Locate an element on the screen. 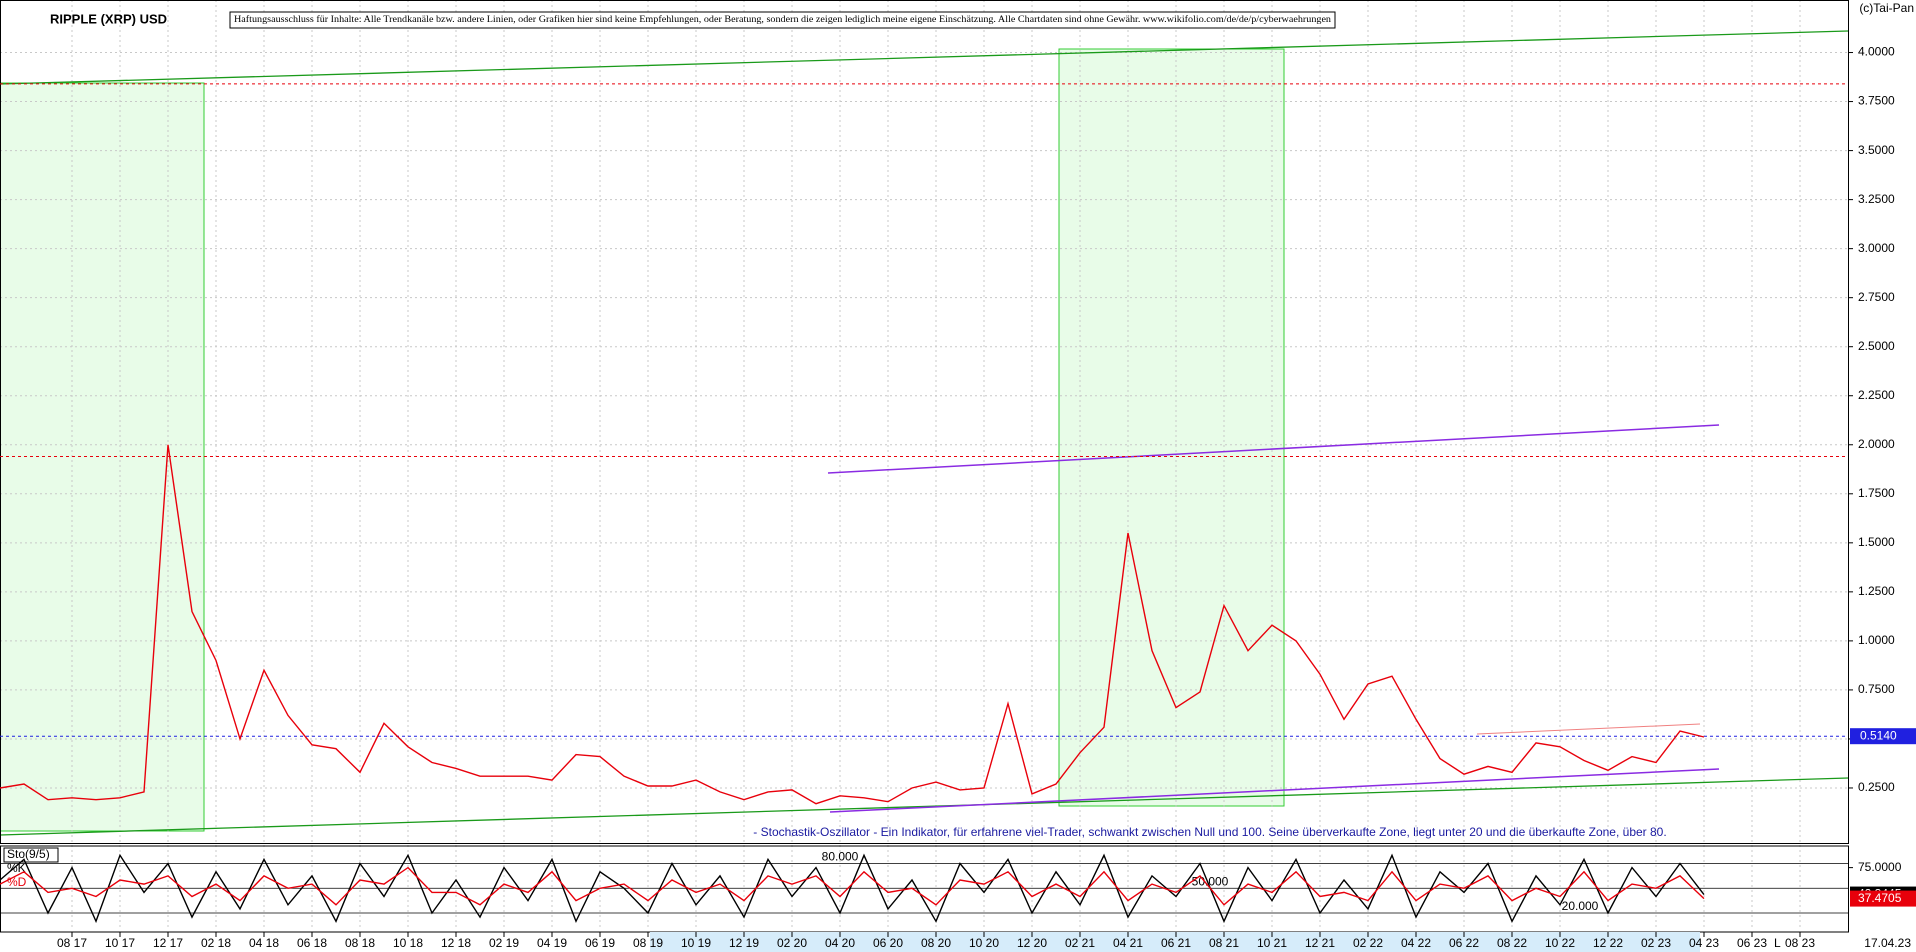  y-tick-label: 75.0000 is located at coordinates (1880, 867).